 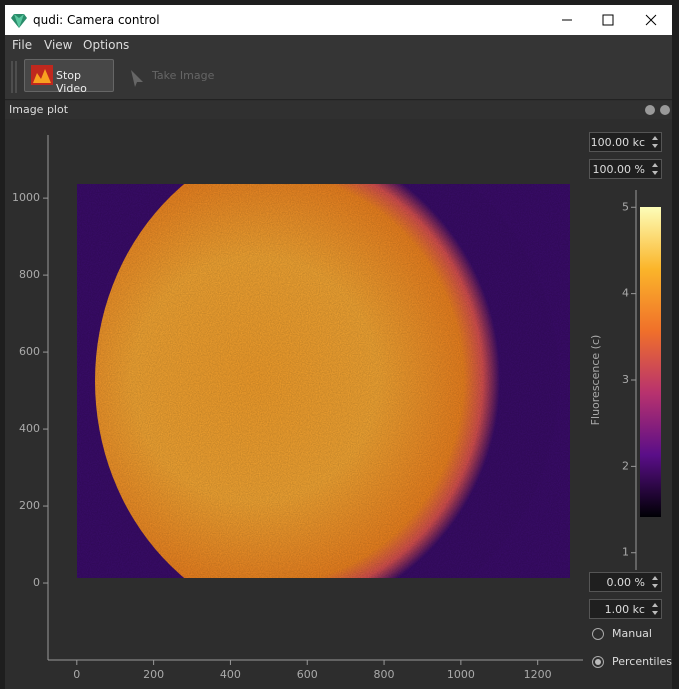 I want to click on y-tick-label: 1000, so click(x=26, y=197).